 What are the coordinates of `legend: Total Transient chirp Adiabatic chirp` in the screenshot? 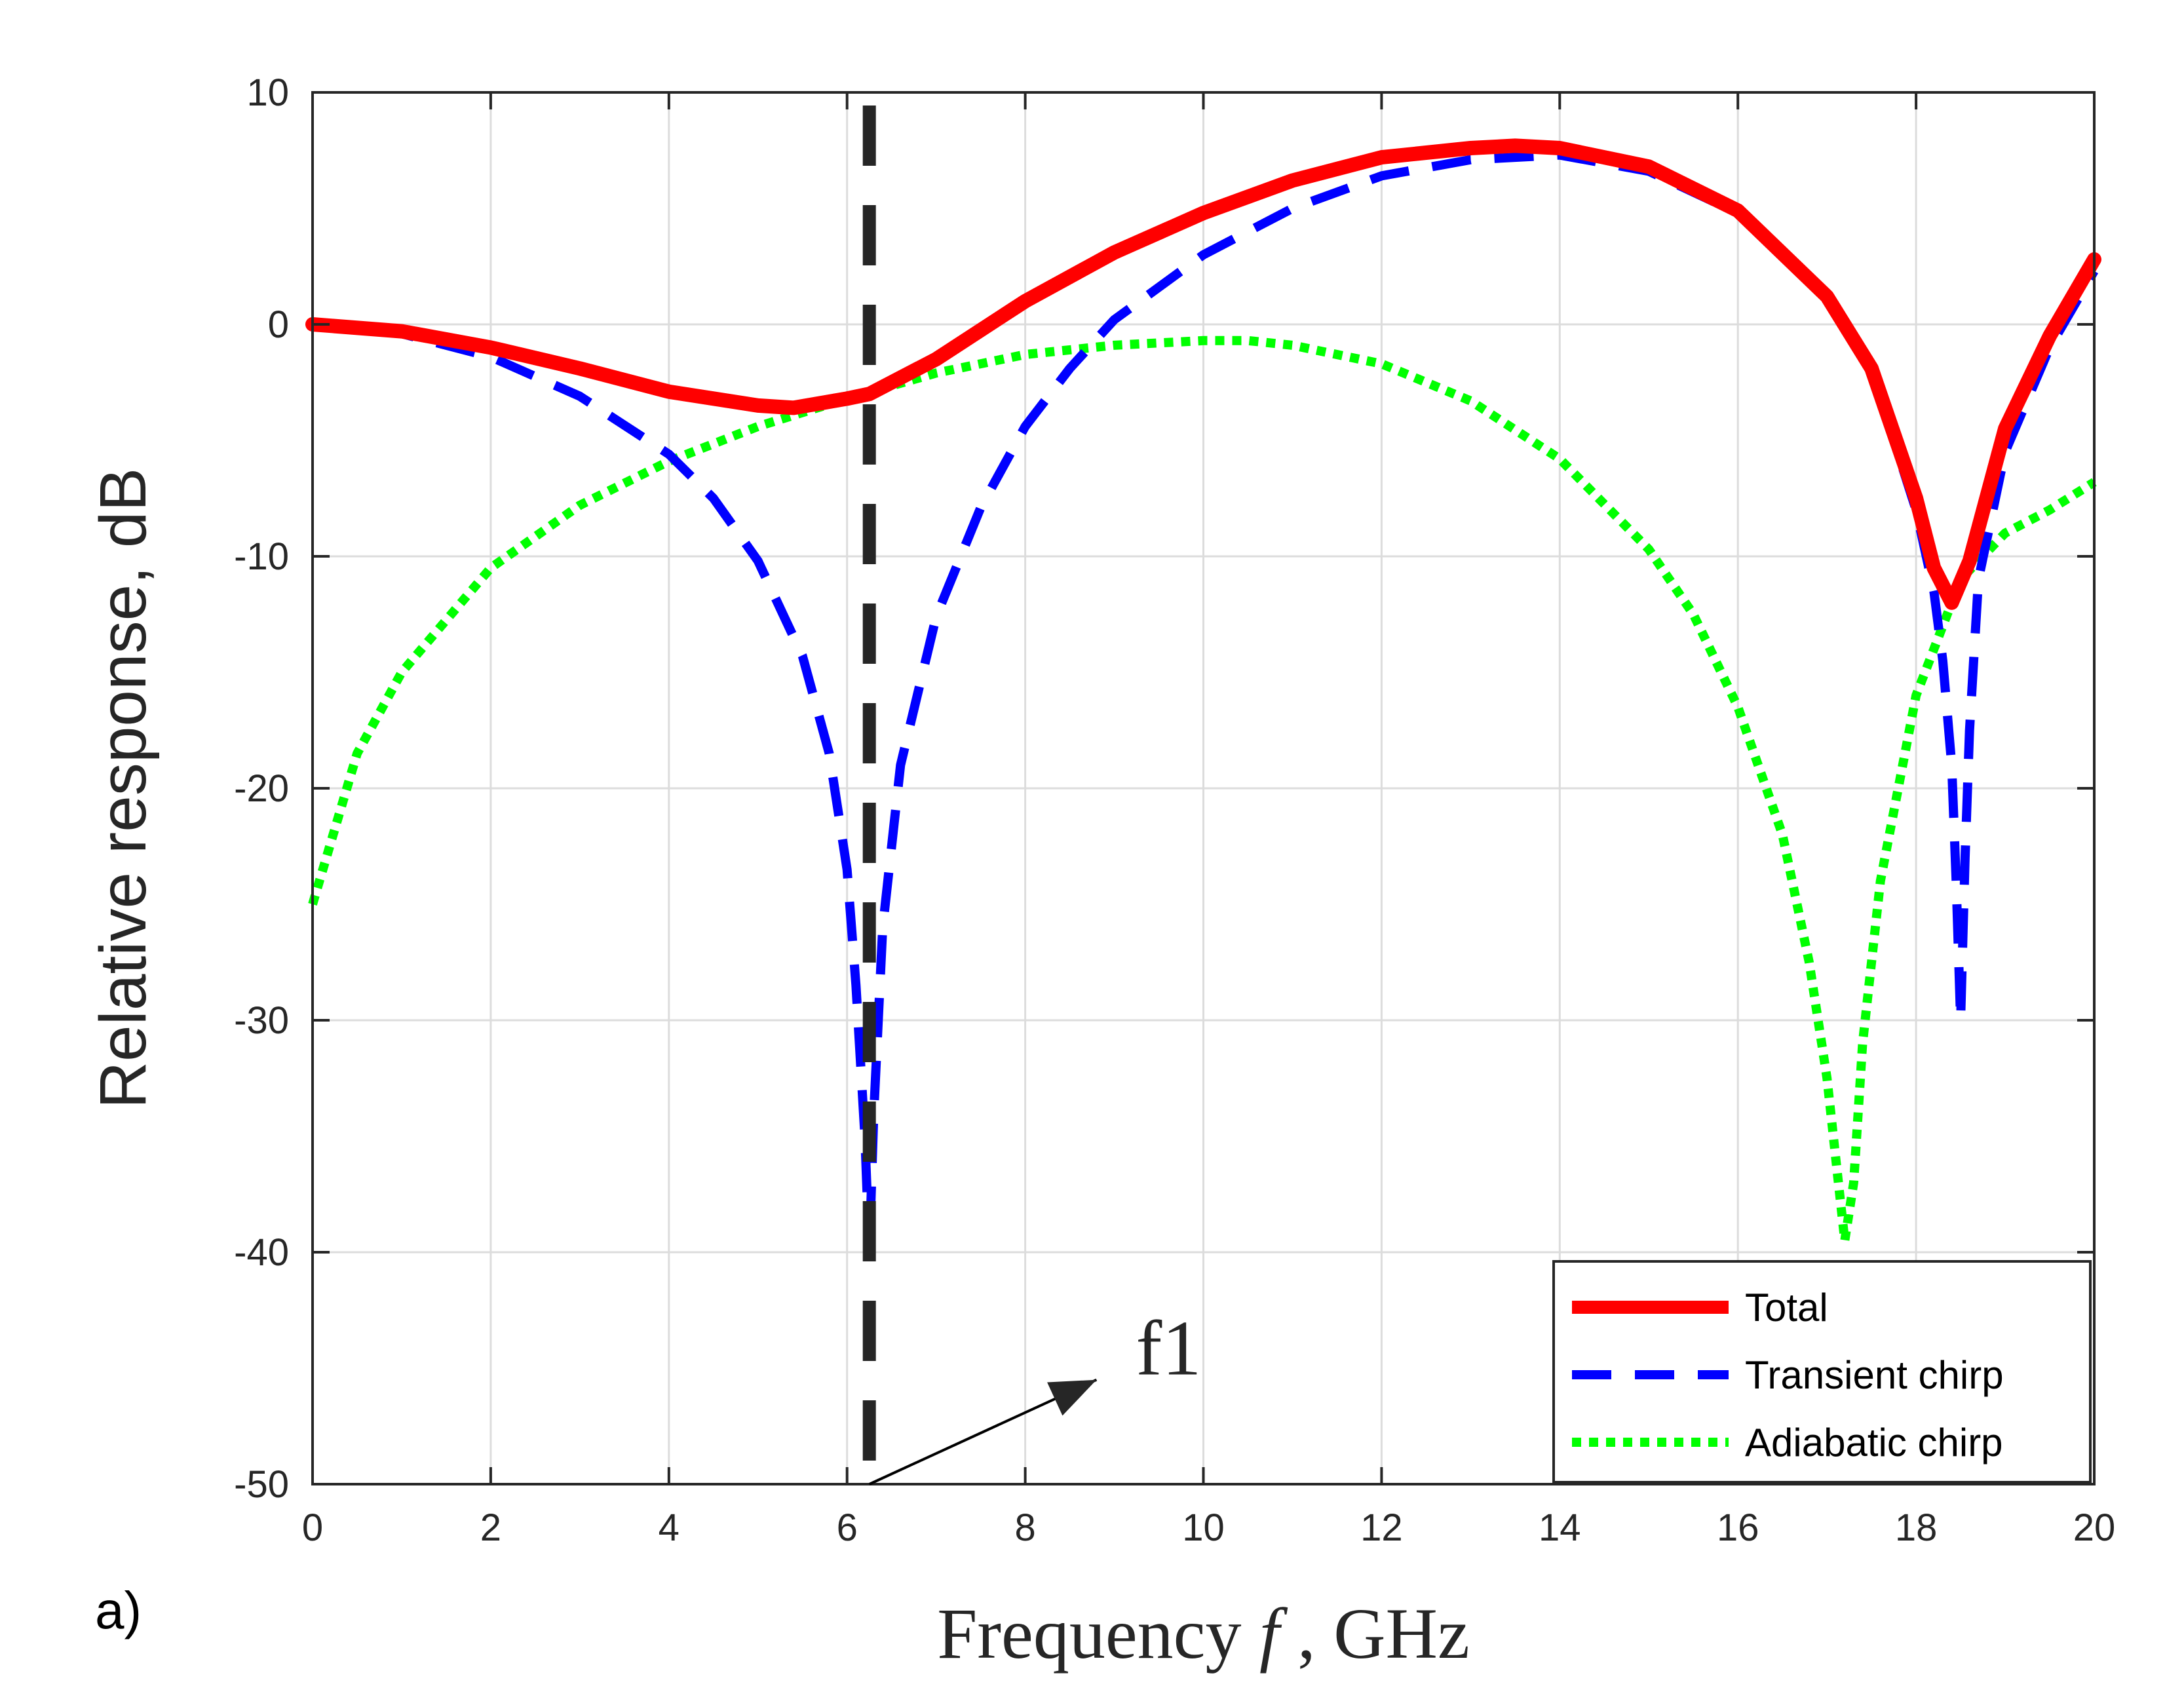 It's located at (1822, 1372).